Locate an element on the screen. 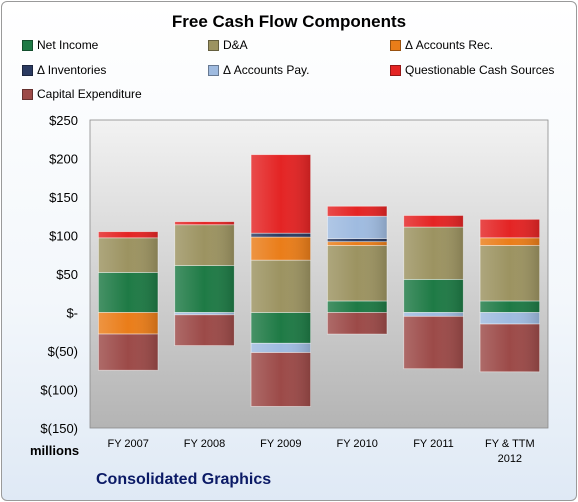  x-tick-label: FY 2011 is located at coordinates (433, 444).